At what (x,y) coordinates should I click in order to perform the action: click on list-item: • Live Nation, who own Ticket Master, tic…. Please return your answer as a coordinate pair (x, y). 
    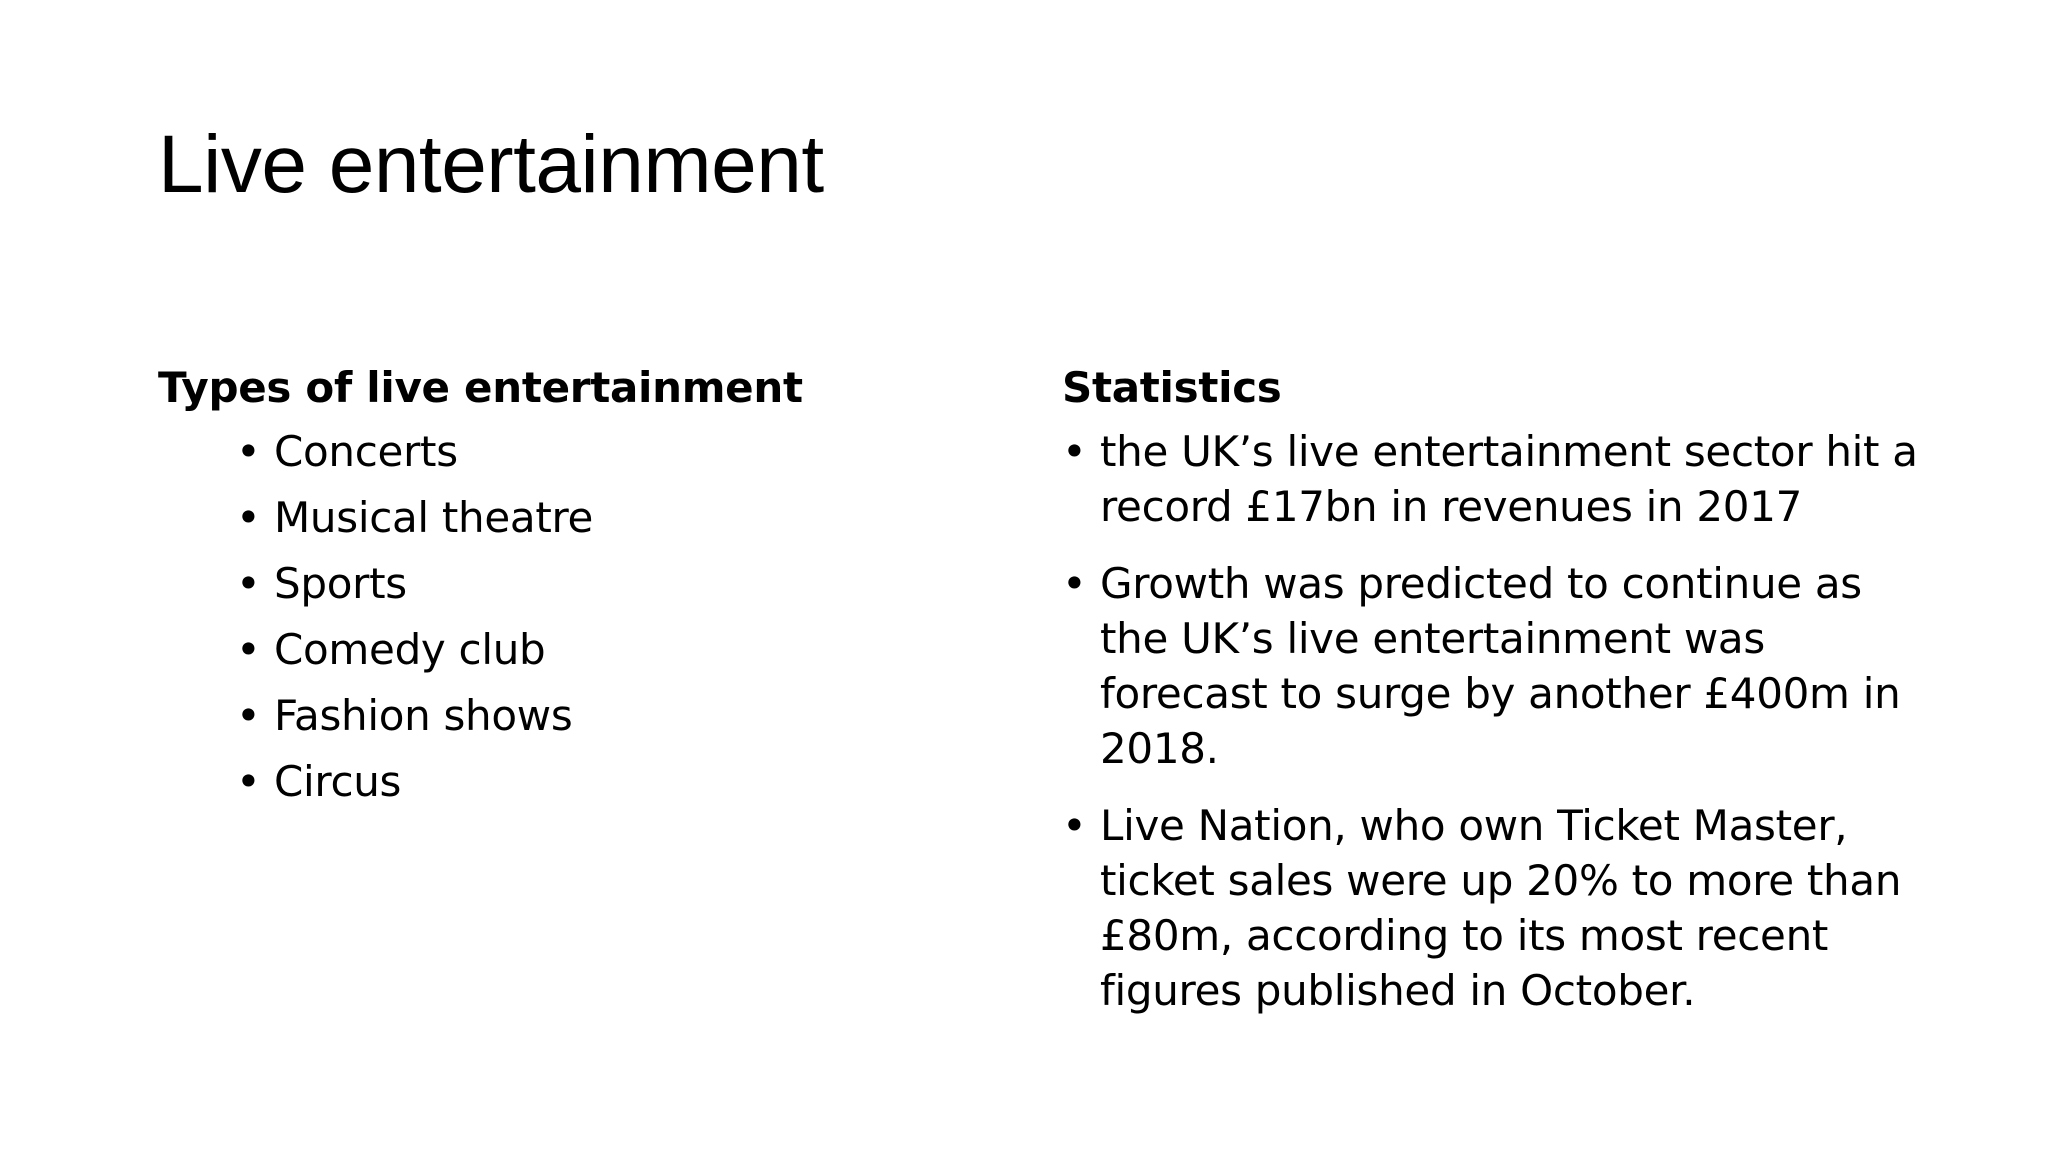
    Looking at the image, I should click on (1492, 908).